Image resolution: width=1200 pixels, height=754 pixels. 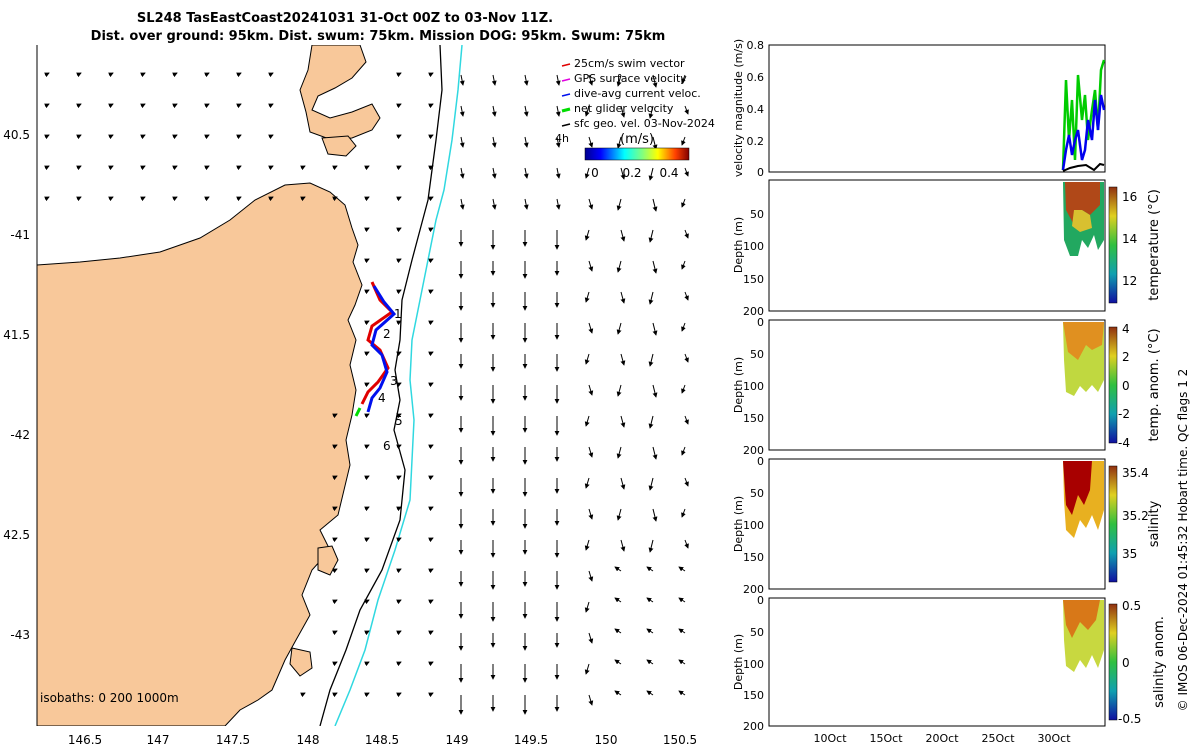 What do you see at coordinates (753, 418) in the screenshot?
I see `temp-anomaly-ytick-150: 150` at bounding box center [753, 418].